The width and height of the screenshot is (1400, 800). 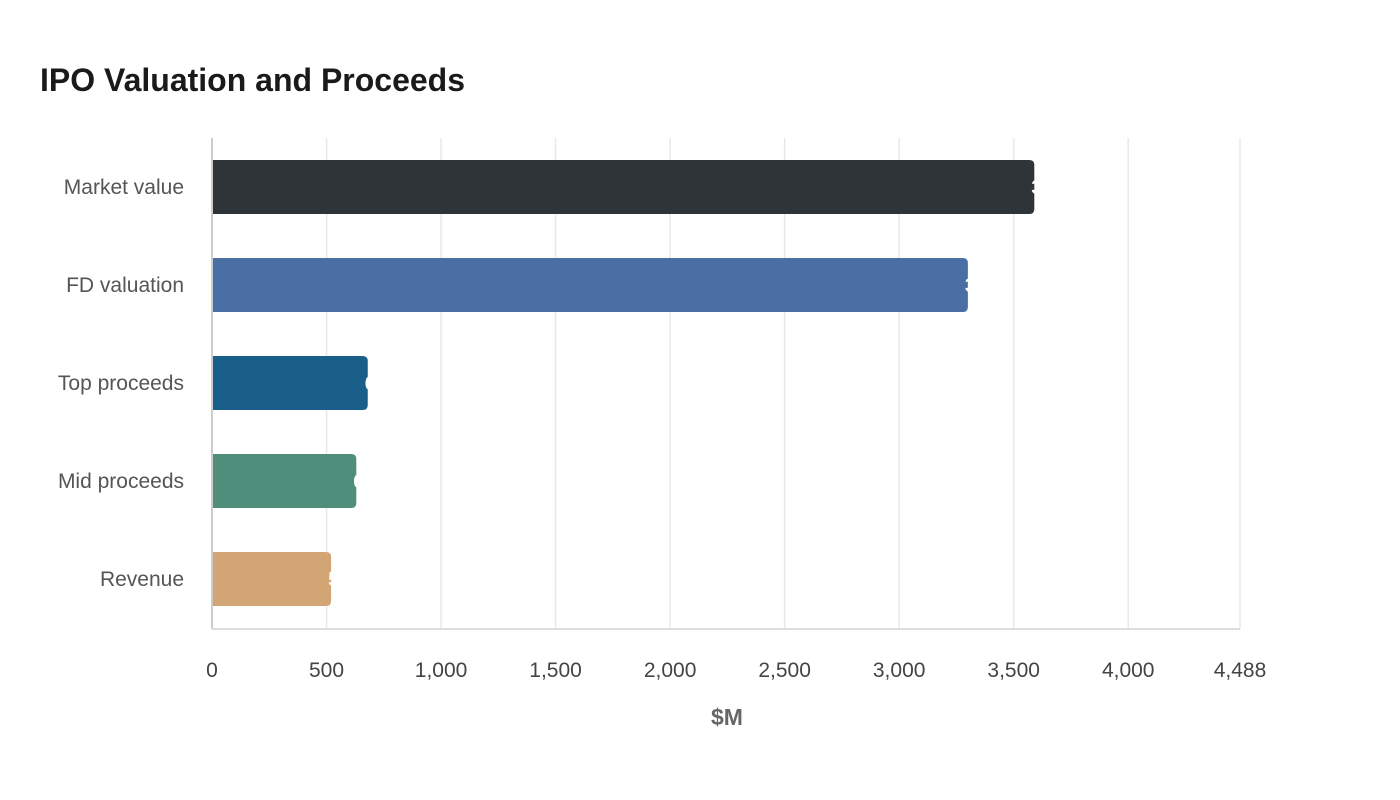 What do you see at coordinates (381, 384) in the screenshot?
I see `bar-value-label: 680` at bounding box center [381, 384].